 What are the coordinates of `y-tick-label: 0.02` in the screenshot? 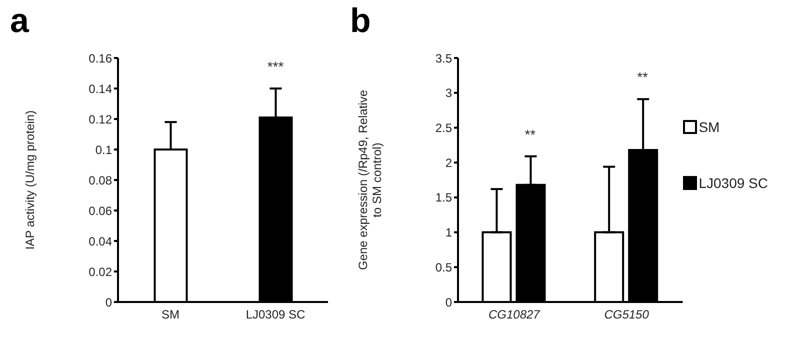 It's located at (100, 271).